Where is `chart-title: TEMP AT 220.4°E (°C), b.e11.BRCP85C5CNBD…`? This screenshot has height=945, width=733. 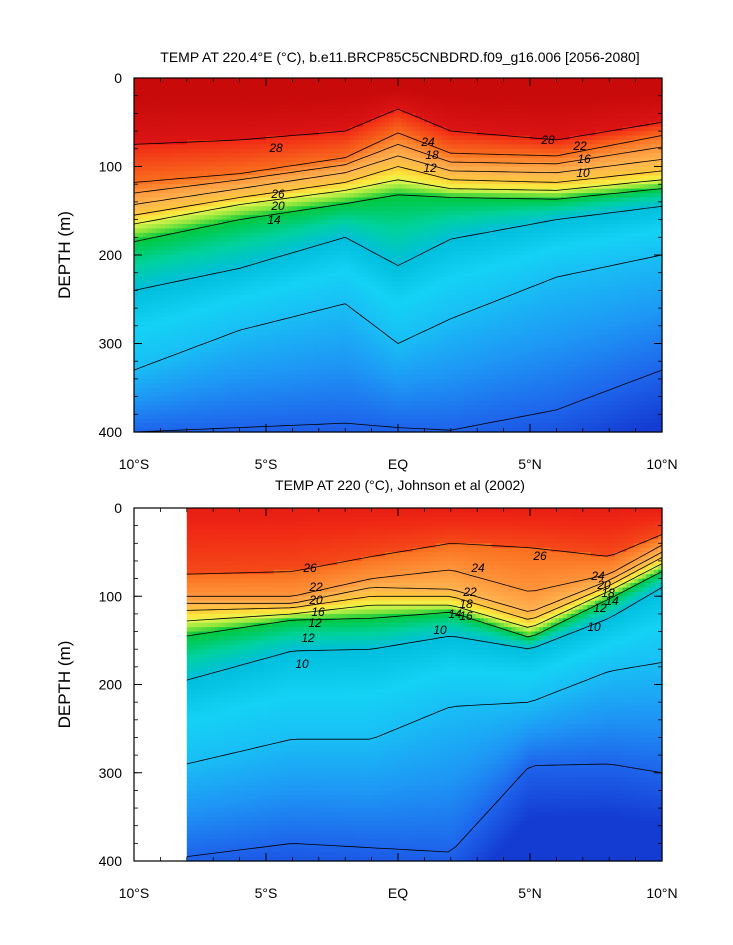 chart-title: TEMP AT 220.4°E (°C), b.e11.BRCP85C5CNBD… is located at coordinates (399, 57).